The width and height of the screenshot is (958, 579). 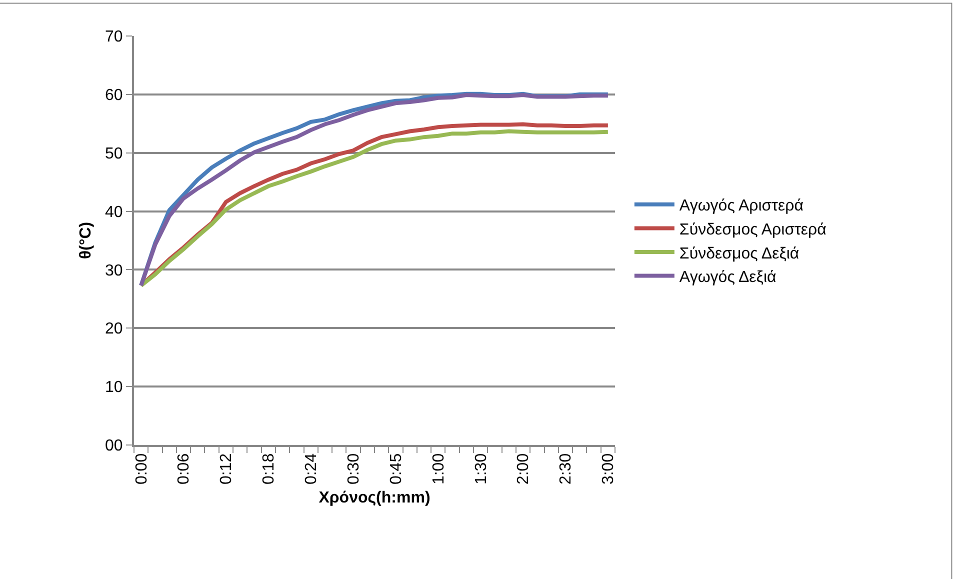 What do you see at coordinates (114, 271) in the screenshot?
I see `y-tick-label: 30` at bounding box center [114, 271].